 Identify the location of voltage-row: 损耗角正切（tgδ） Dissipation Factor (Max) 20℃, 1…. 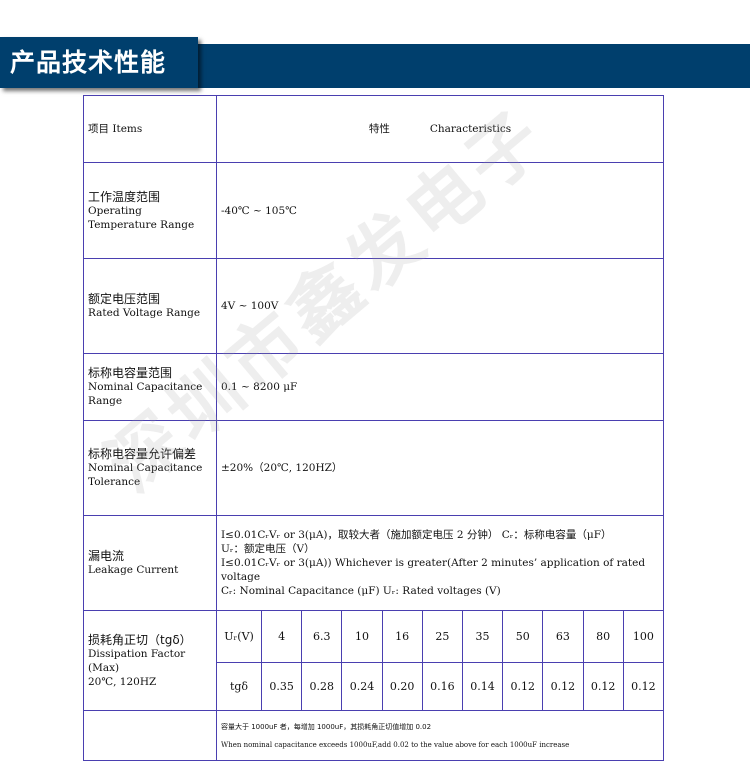
(374, 660).